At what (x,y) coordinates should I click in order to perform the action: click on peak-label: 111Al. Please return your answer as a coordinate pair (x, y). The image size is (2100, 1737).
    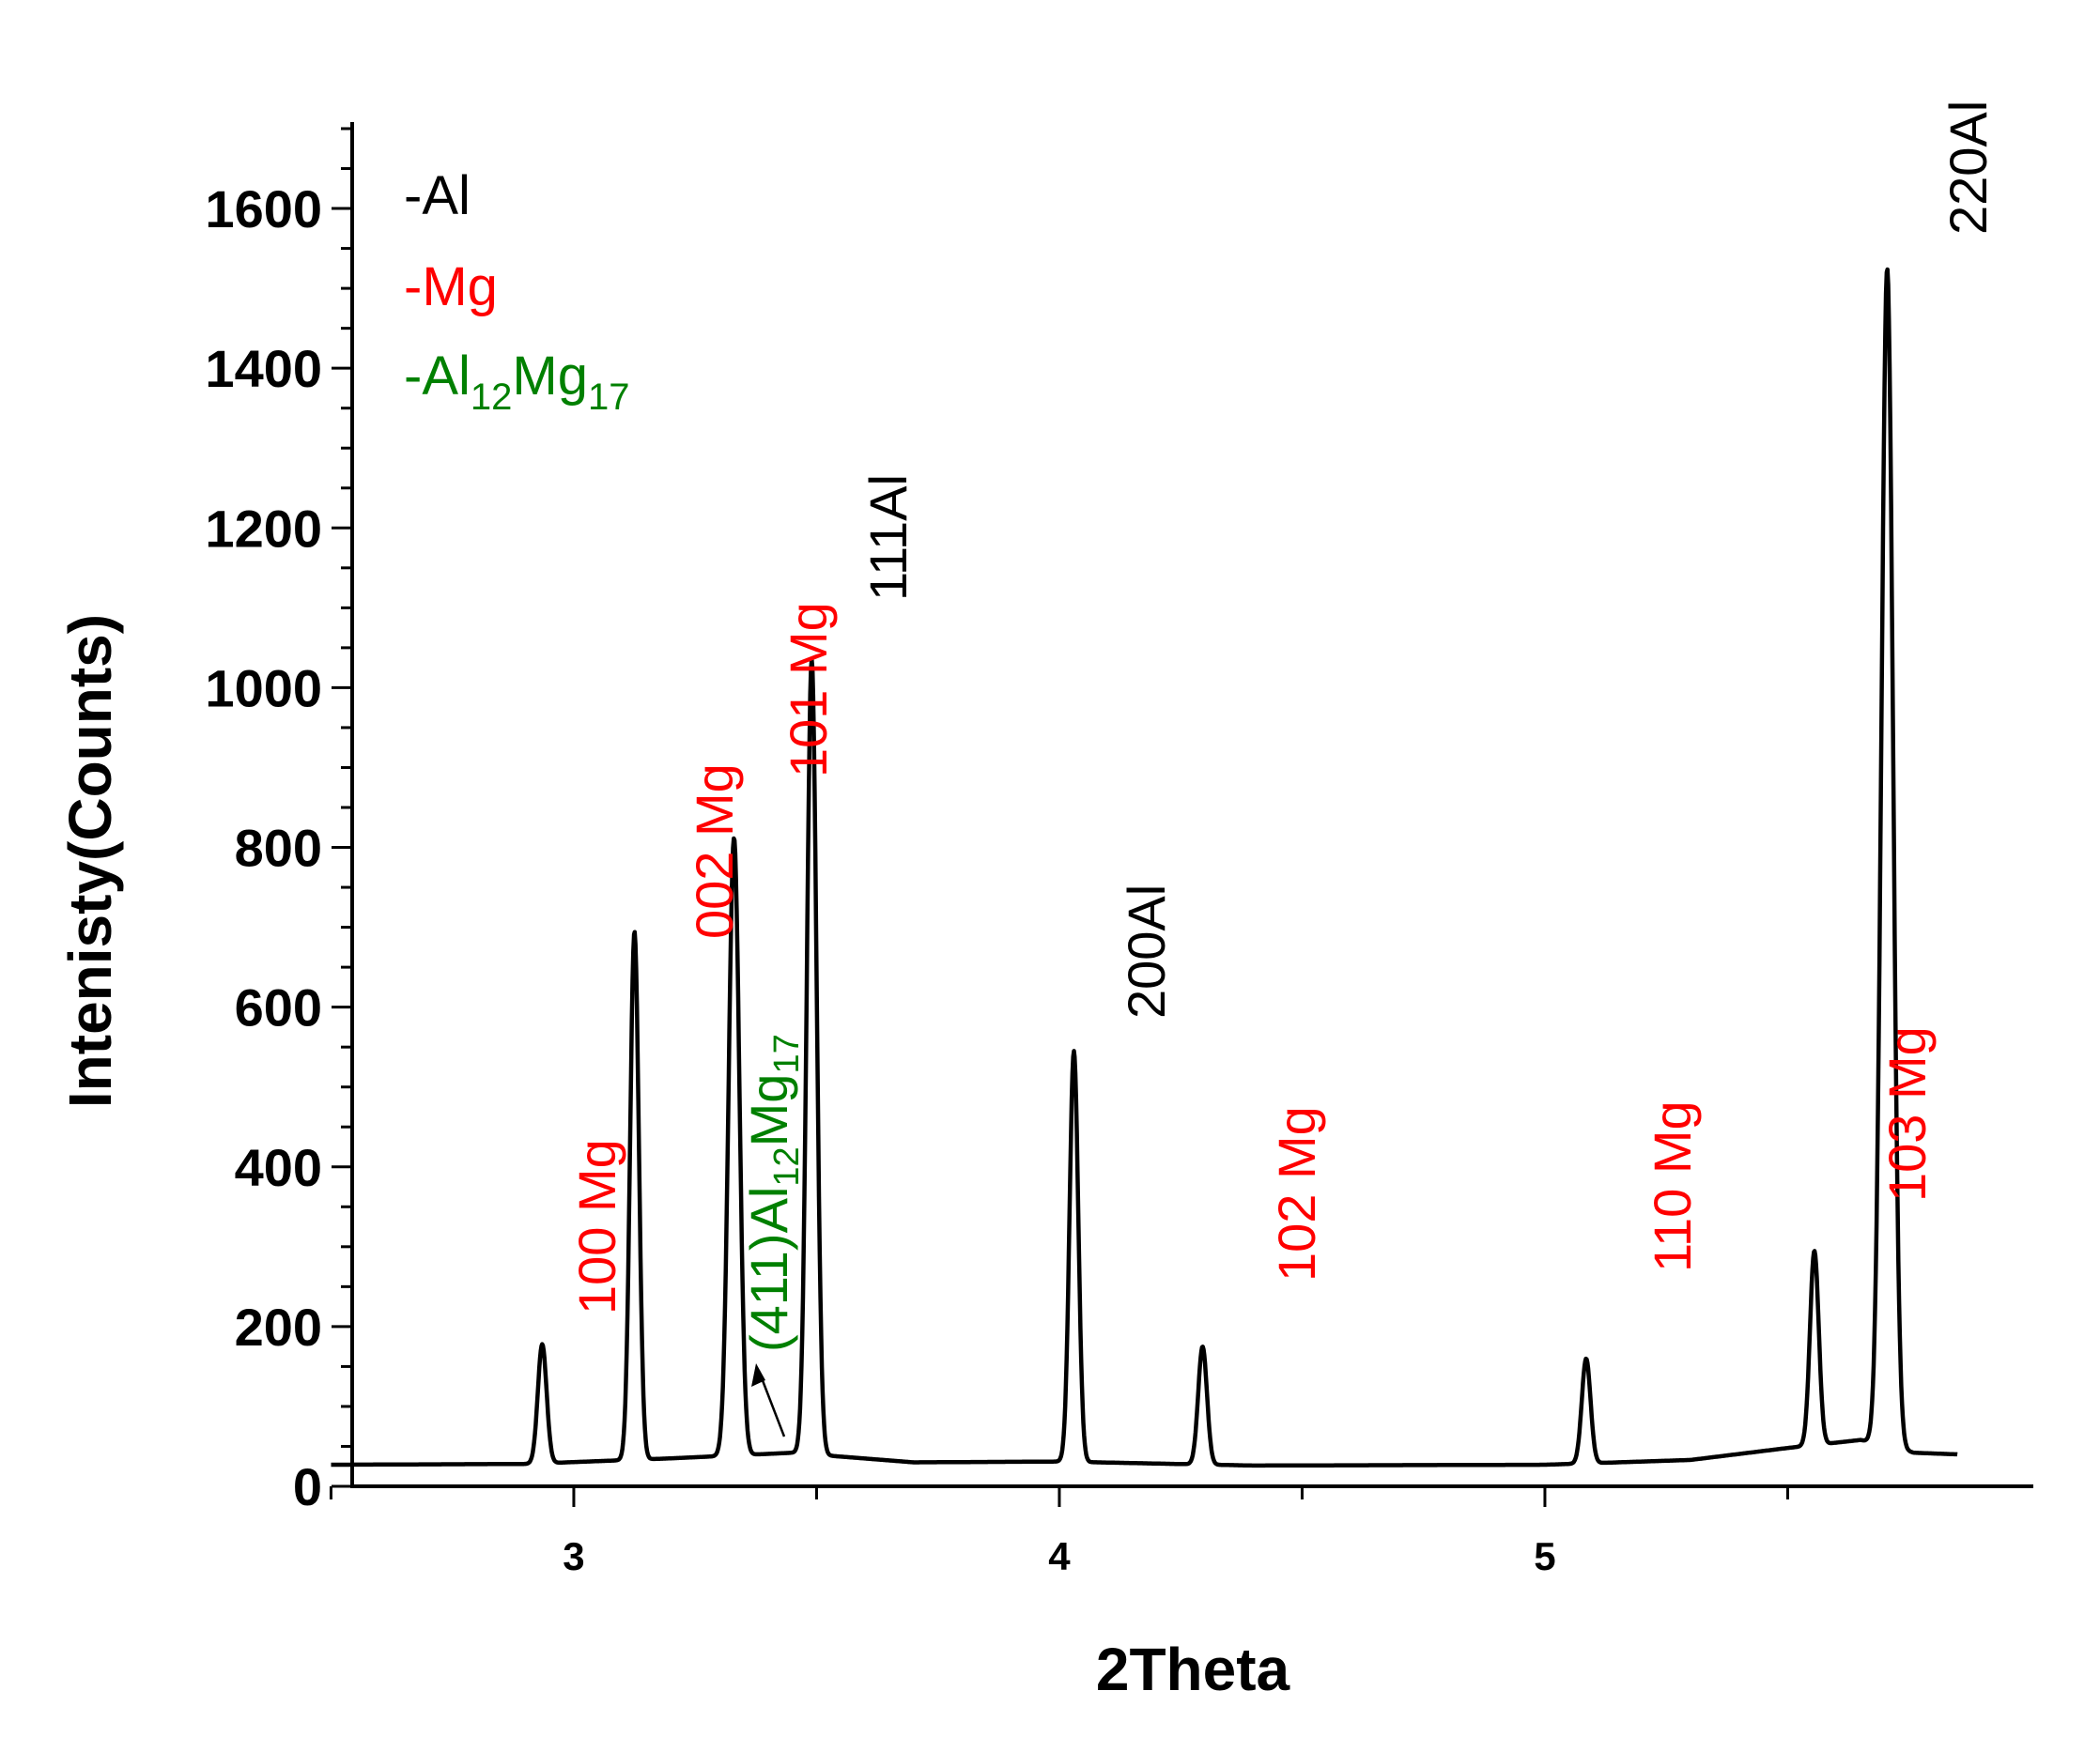
    Looking at the image, I should click on (888, 537).